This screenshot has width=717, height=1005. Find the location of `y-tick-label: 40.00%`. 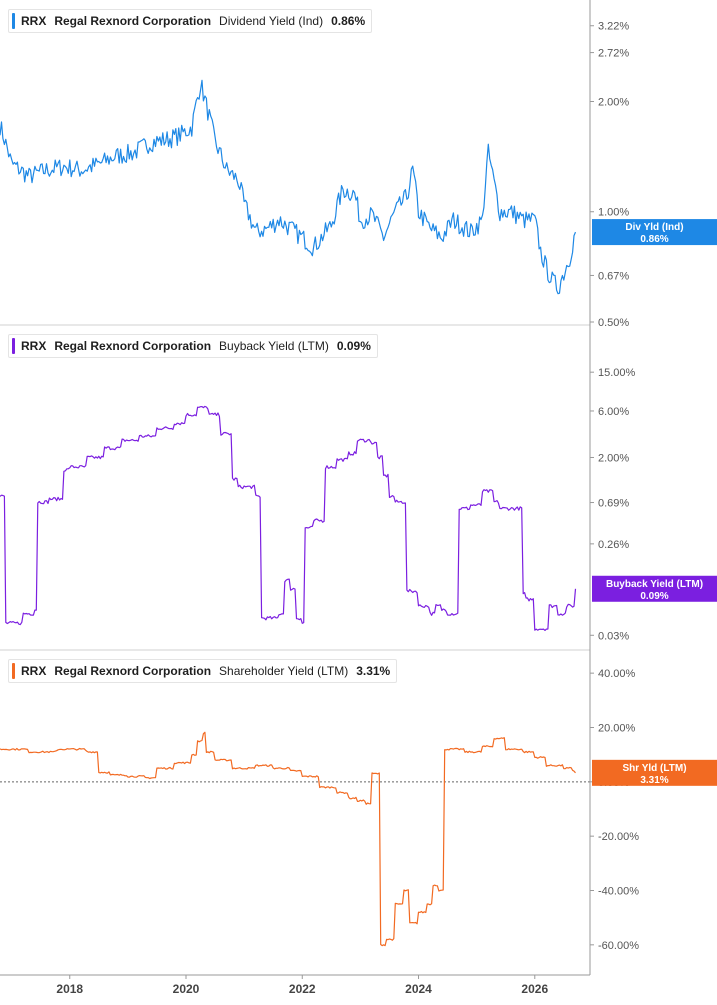

y-tick-label: 40.00% is located at coordinates (617, 674).